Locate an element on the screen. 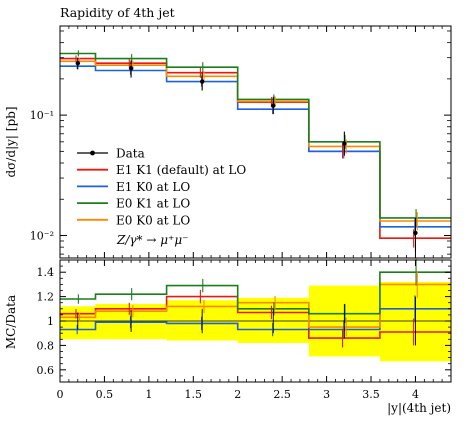 The width and height of the screenshot is (467, 421). legend-entry: E0 K0 at LO is located at coordinates (133, 220).